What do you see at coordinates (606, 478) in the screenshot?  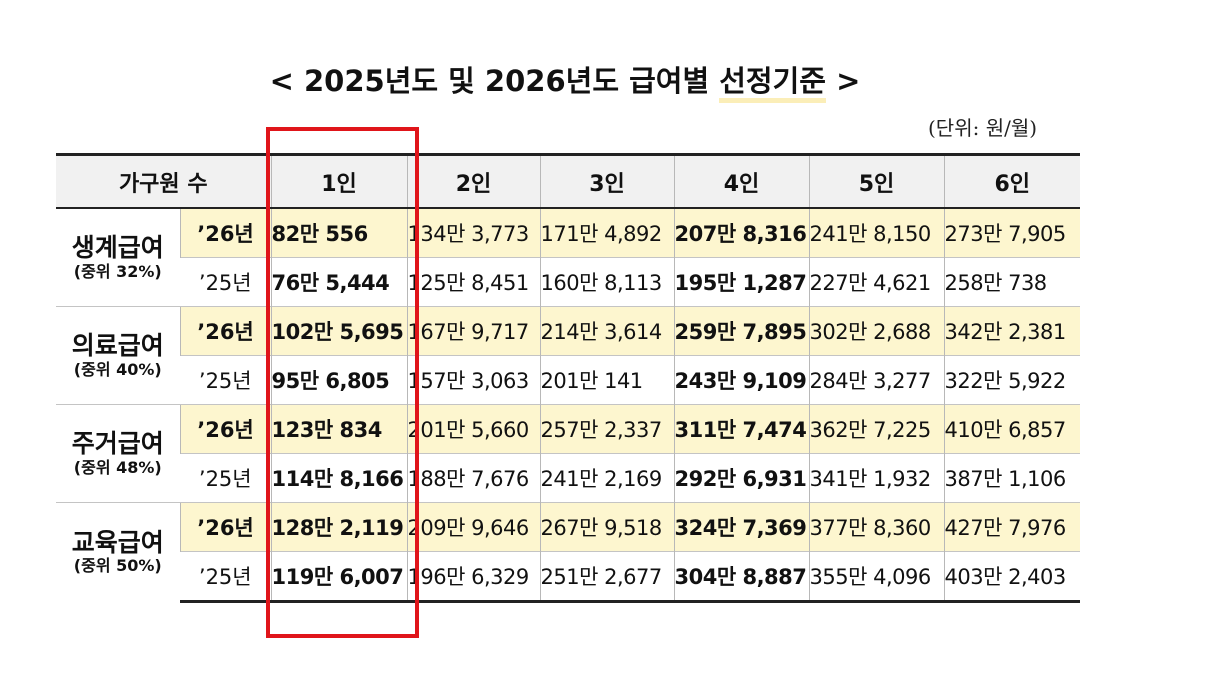 I see `value-cell-3p: 241만 2,169` at bounding box center [606, 478].